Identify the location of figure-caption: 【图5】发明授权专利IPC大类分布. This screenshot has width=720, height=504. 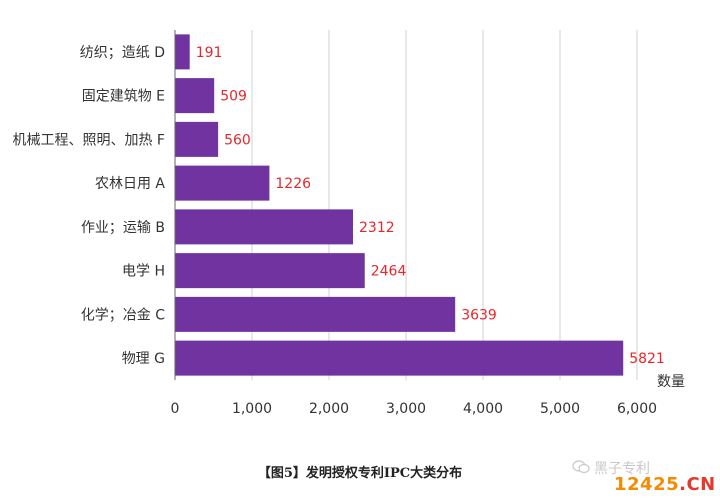
(360, 473).